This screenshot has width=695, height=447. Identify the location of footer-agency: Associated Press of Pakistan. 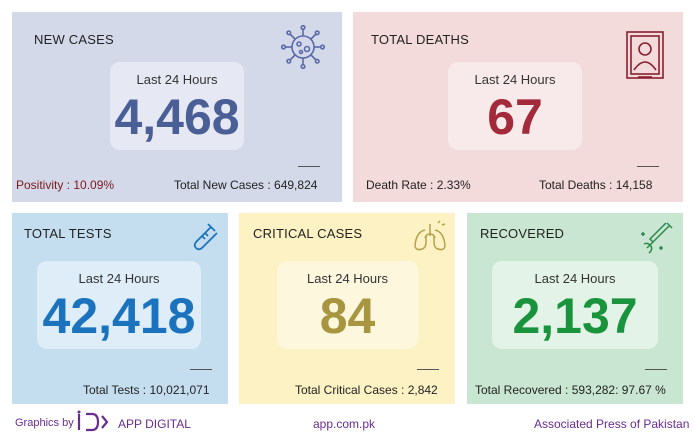
(612, 424).